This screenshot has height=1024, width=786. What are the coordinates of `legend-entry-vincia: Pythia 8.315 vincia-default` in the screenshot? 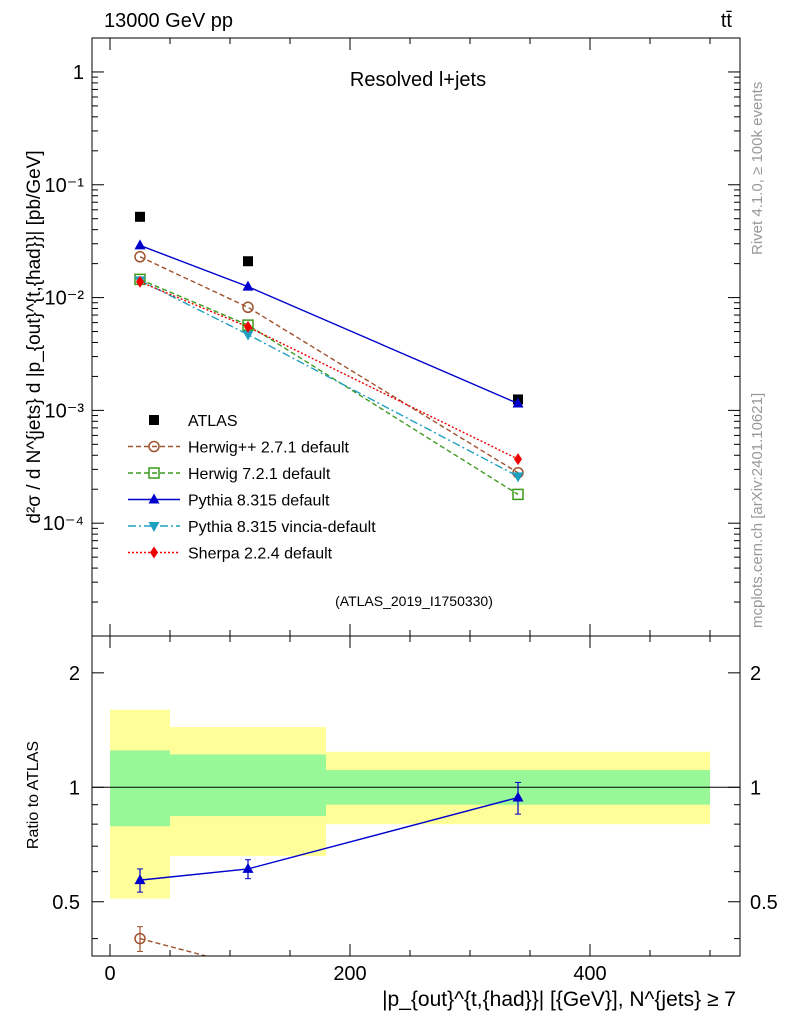 It's located at (252, 527).